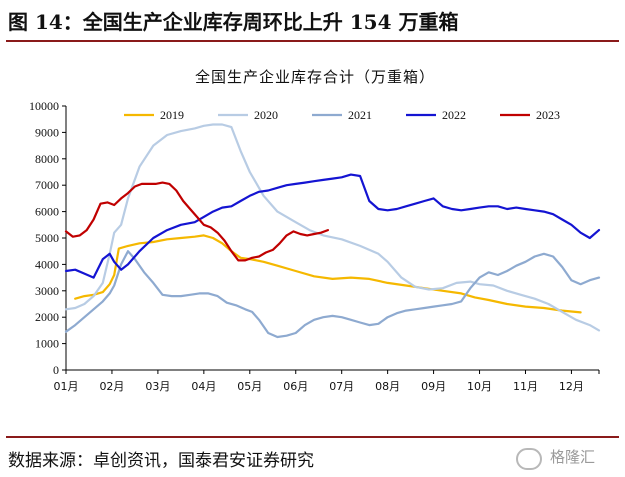 This screenshot has height=477, width=625. What do you see at coordinates (525, 386) in the screenshot?
I see `x-tick-label: 11月` at bounding box center [525, 386].